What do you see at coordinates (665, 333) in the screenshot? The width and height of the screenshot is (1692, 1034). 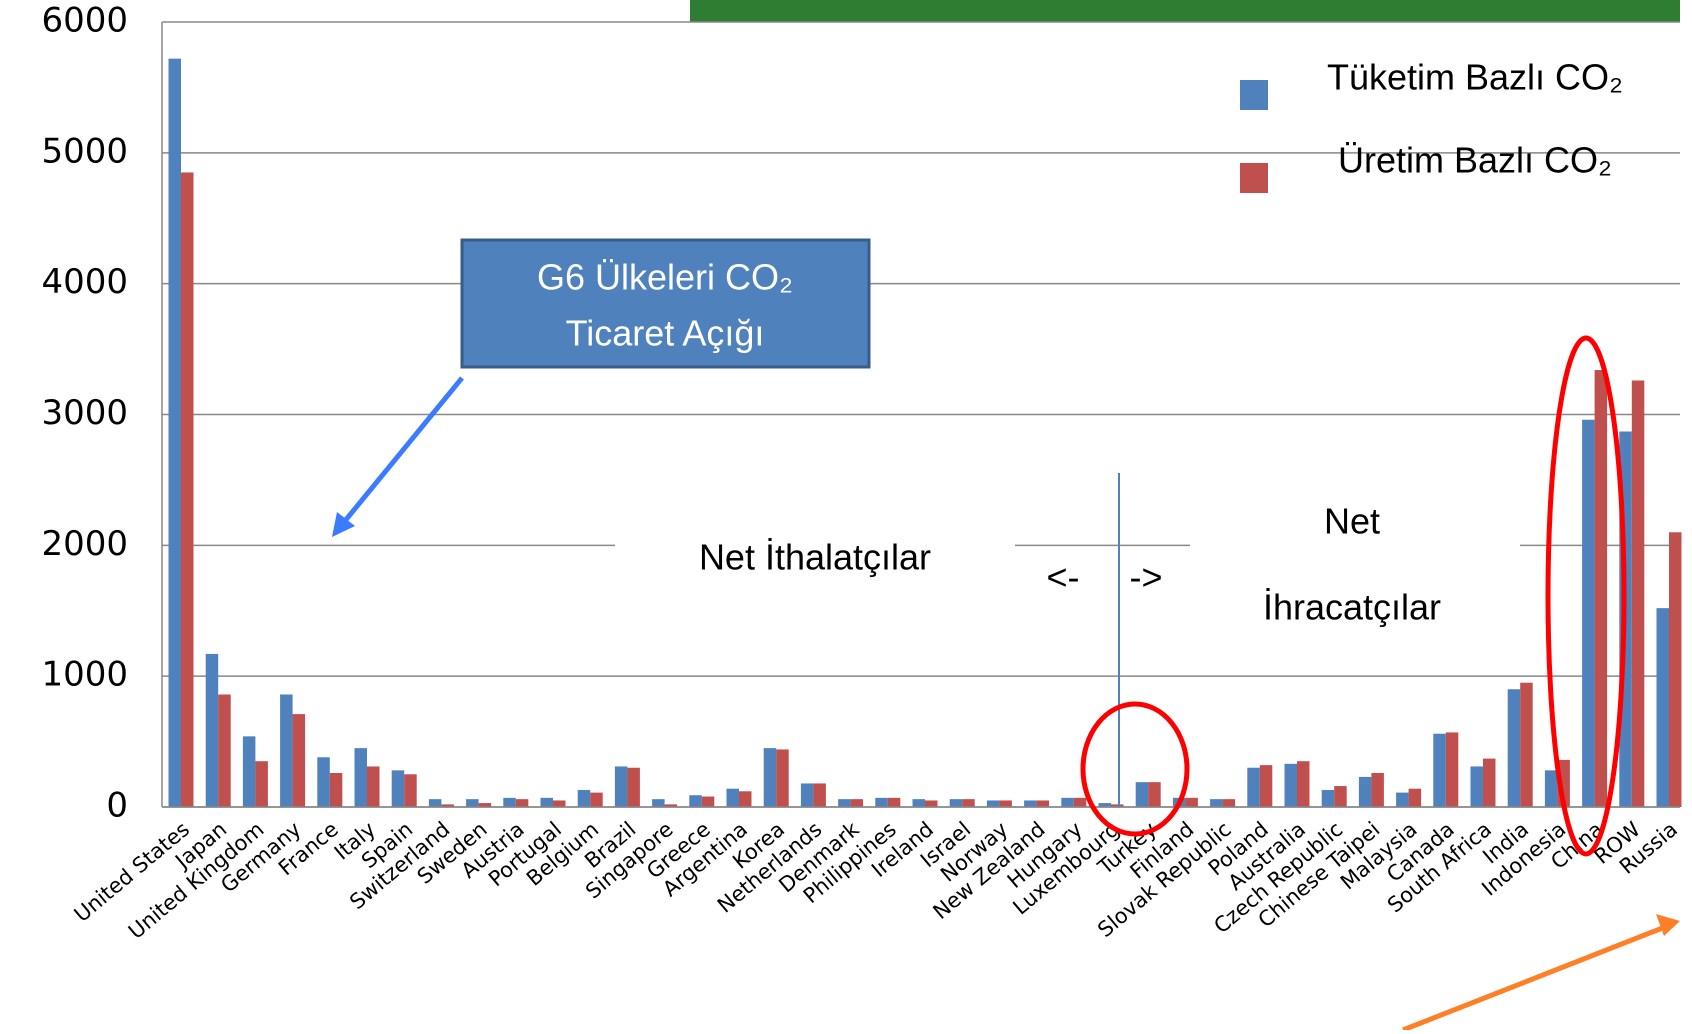 I see `annotation-text: Ticaret Açığı` at bounding box center [665, 333].